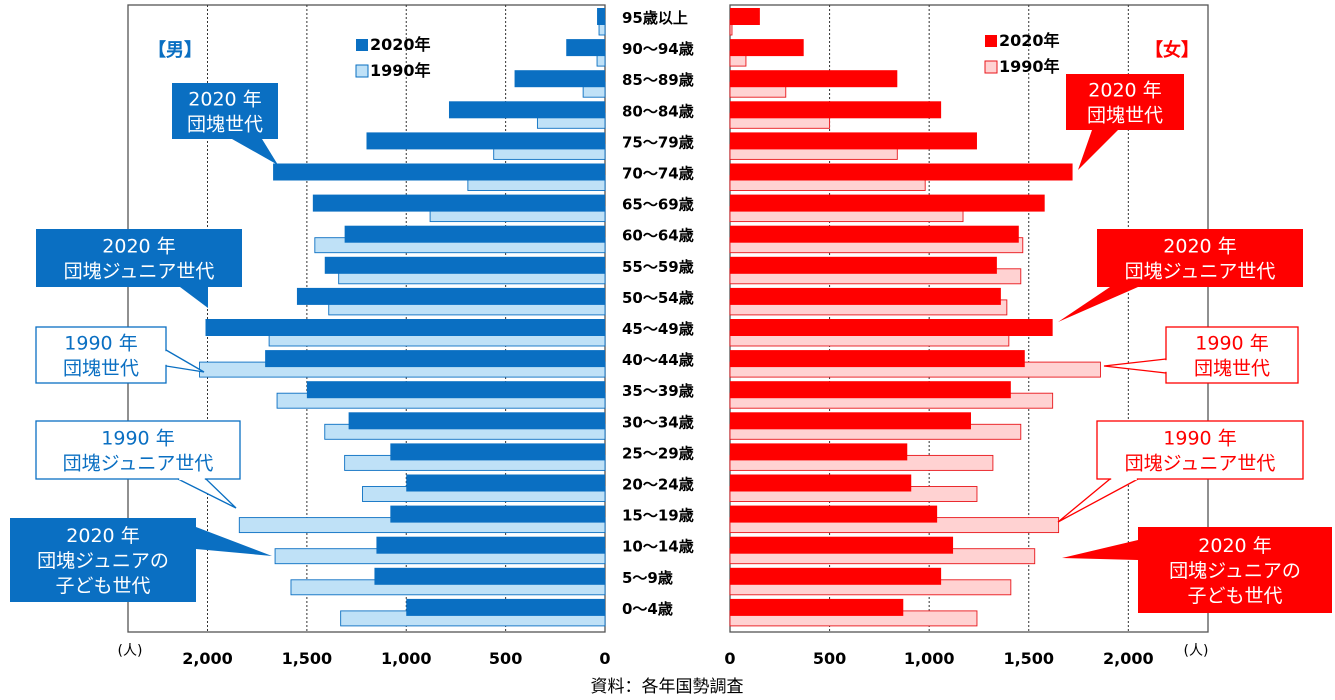 The image size is (1335, 700). Describe the element at coordinates (667, 687) in the screenshot. I see `source-note: 資料：各年国勢調査` at that location.